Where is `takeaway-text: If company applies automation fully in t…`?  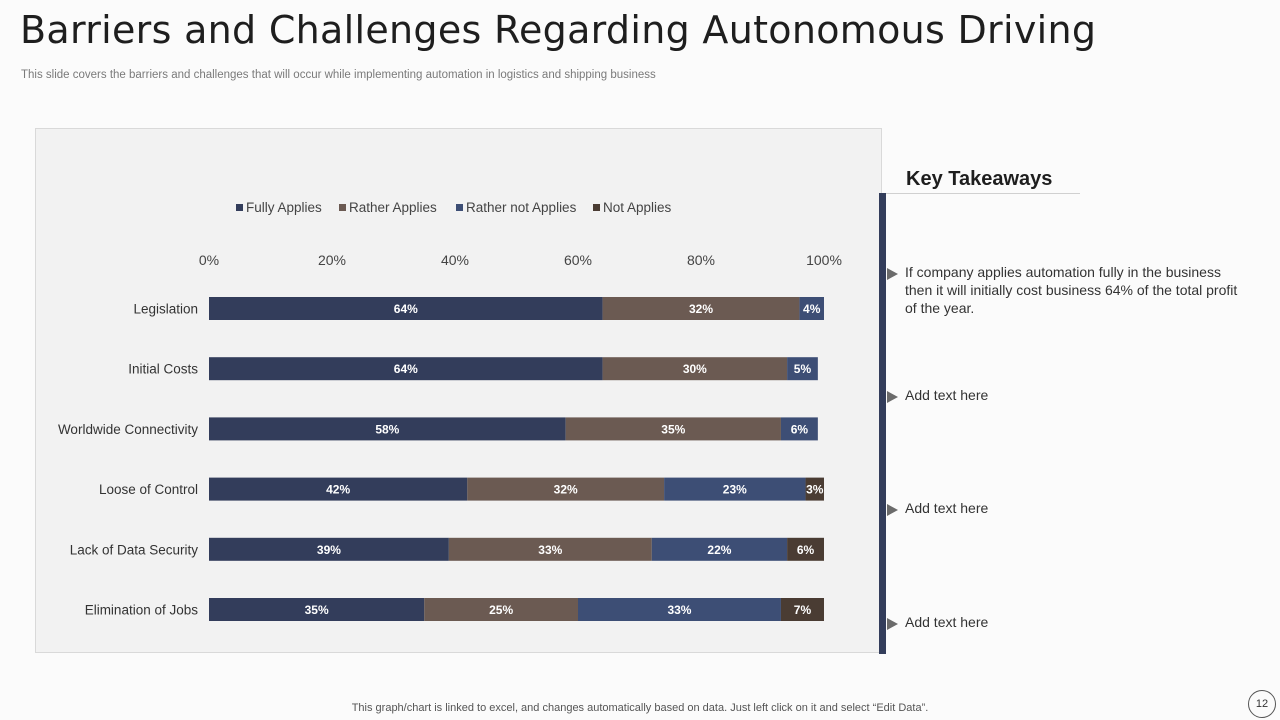 takeaway-text: If company applies automation fully in t… is located at coordinates (1071, 290).